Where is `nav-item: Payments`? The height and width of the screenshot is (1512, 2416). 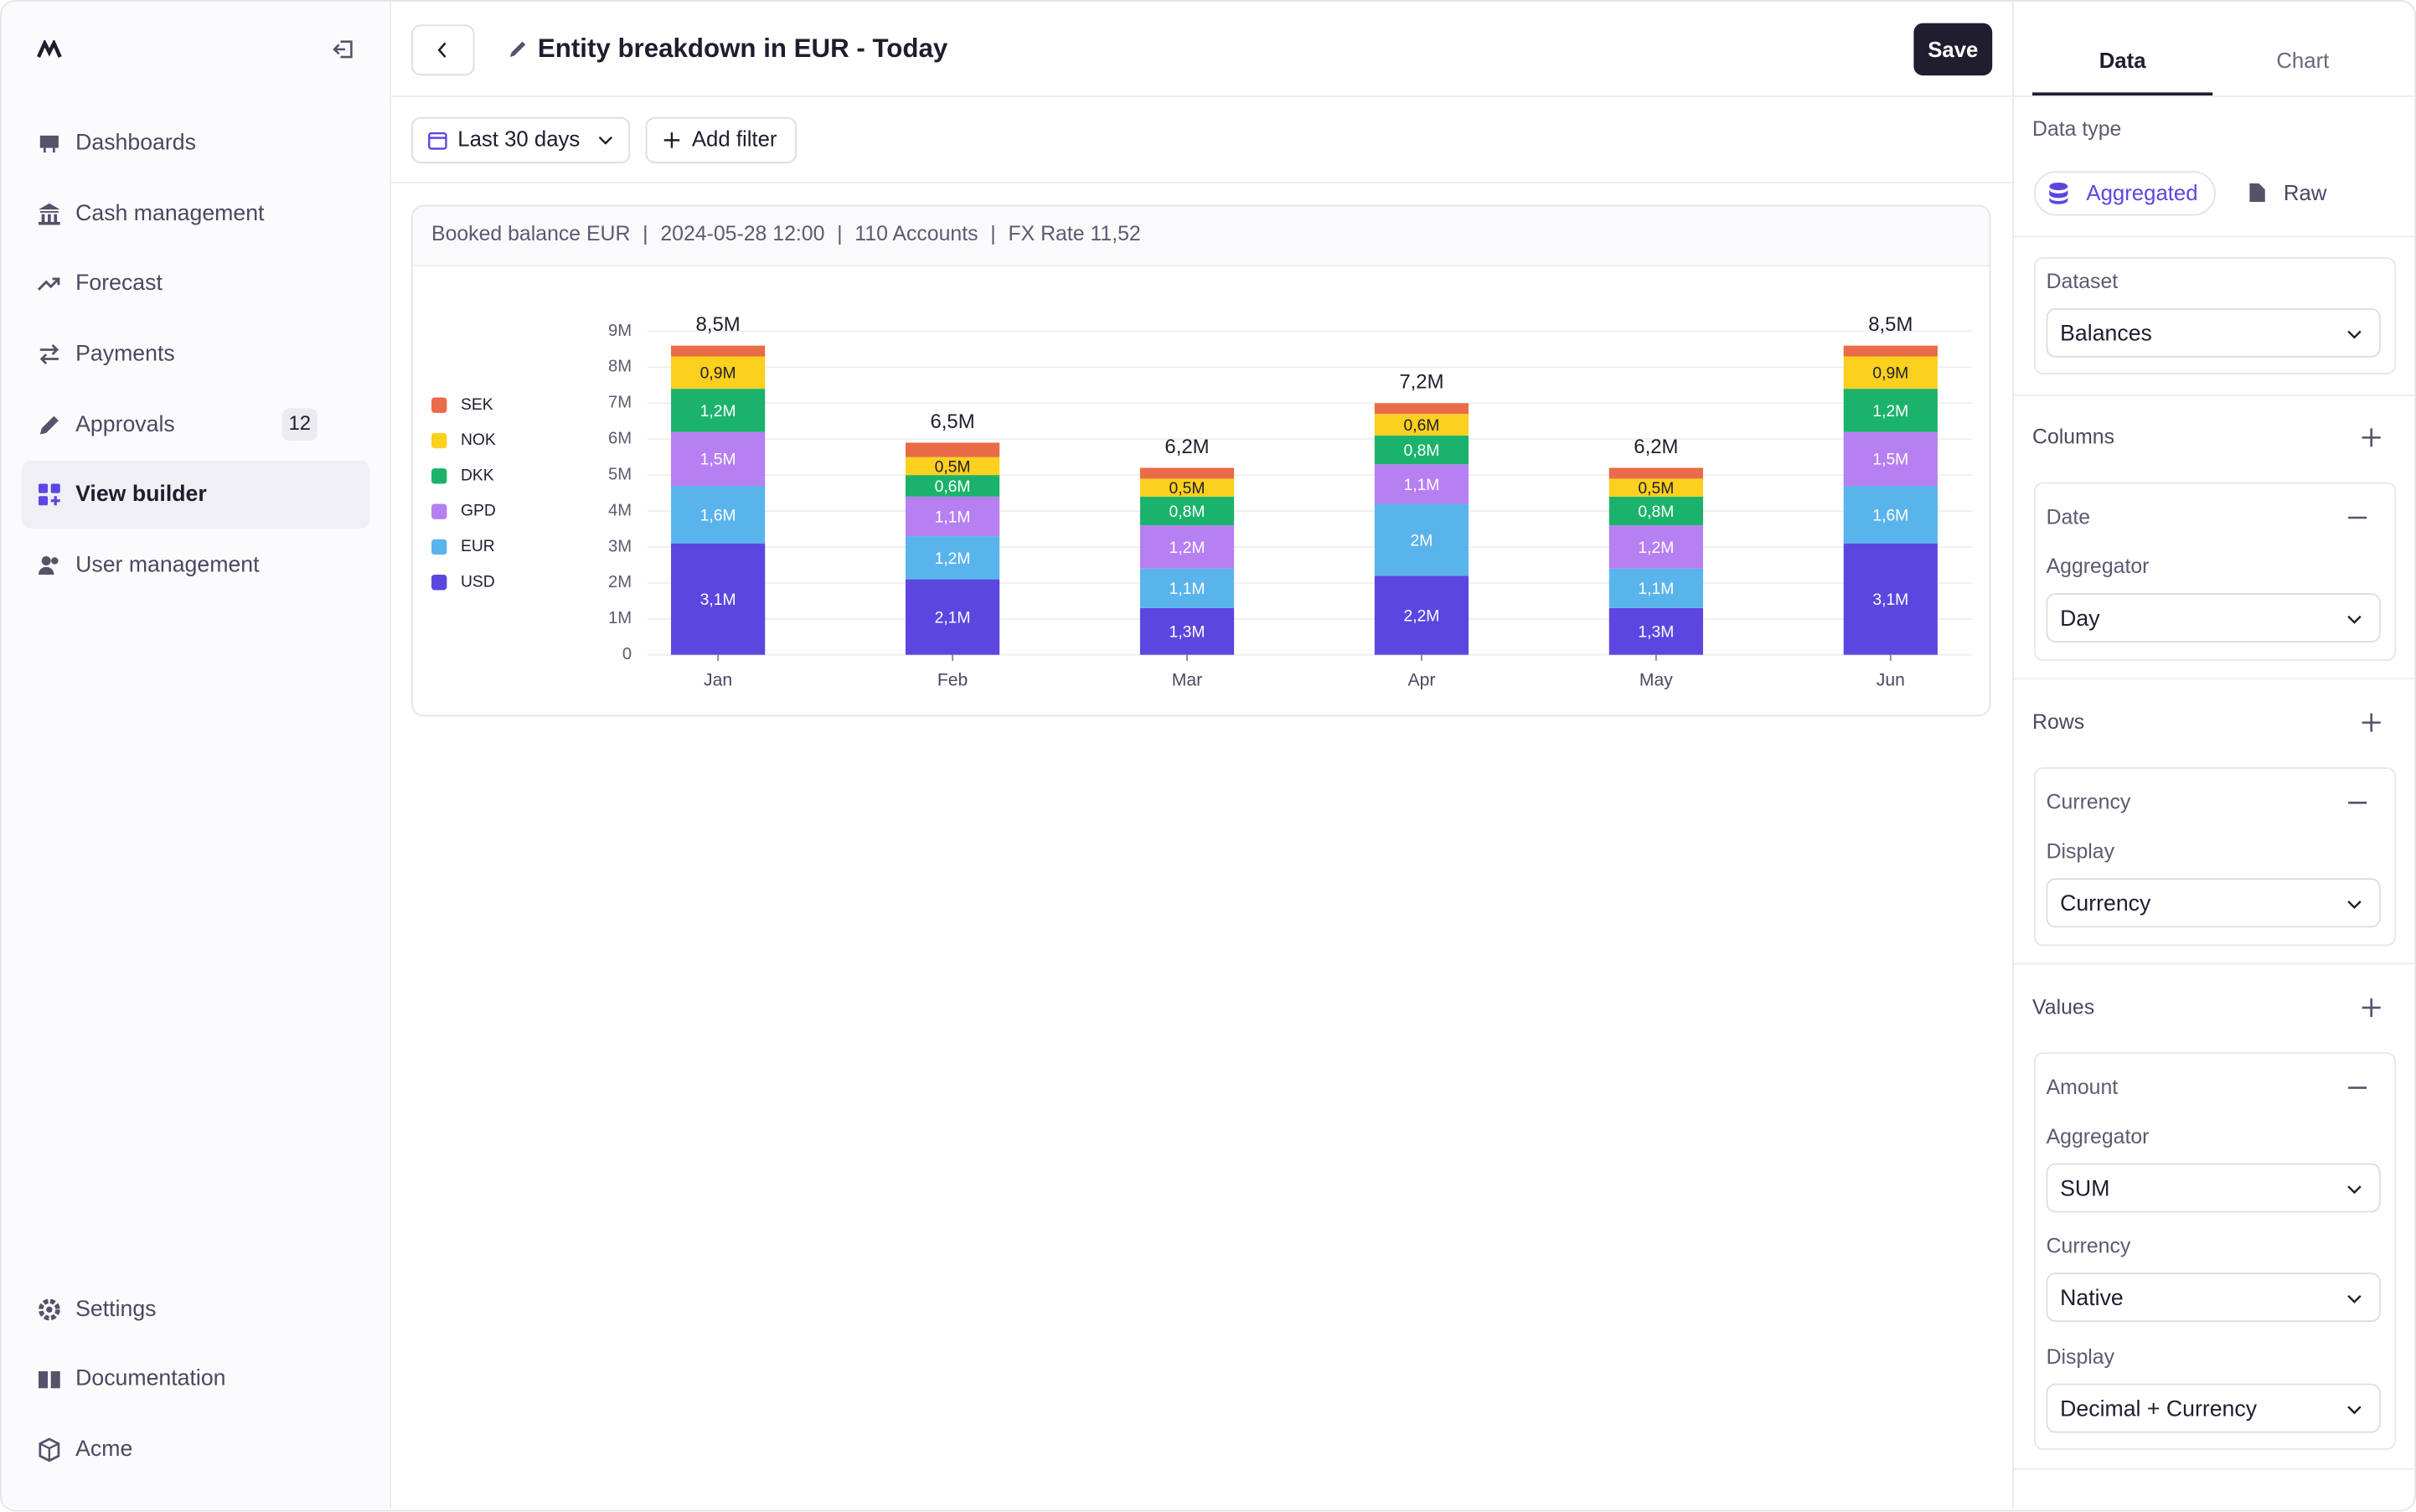
nav-item: Payments is located at coordinates (125, 354).